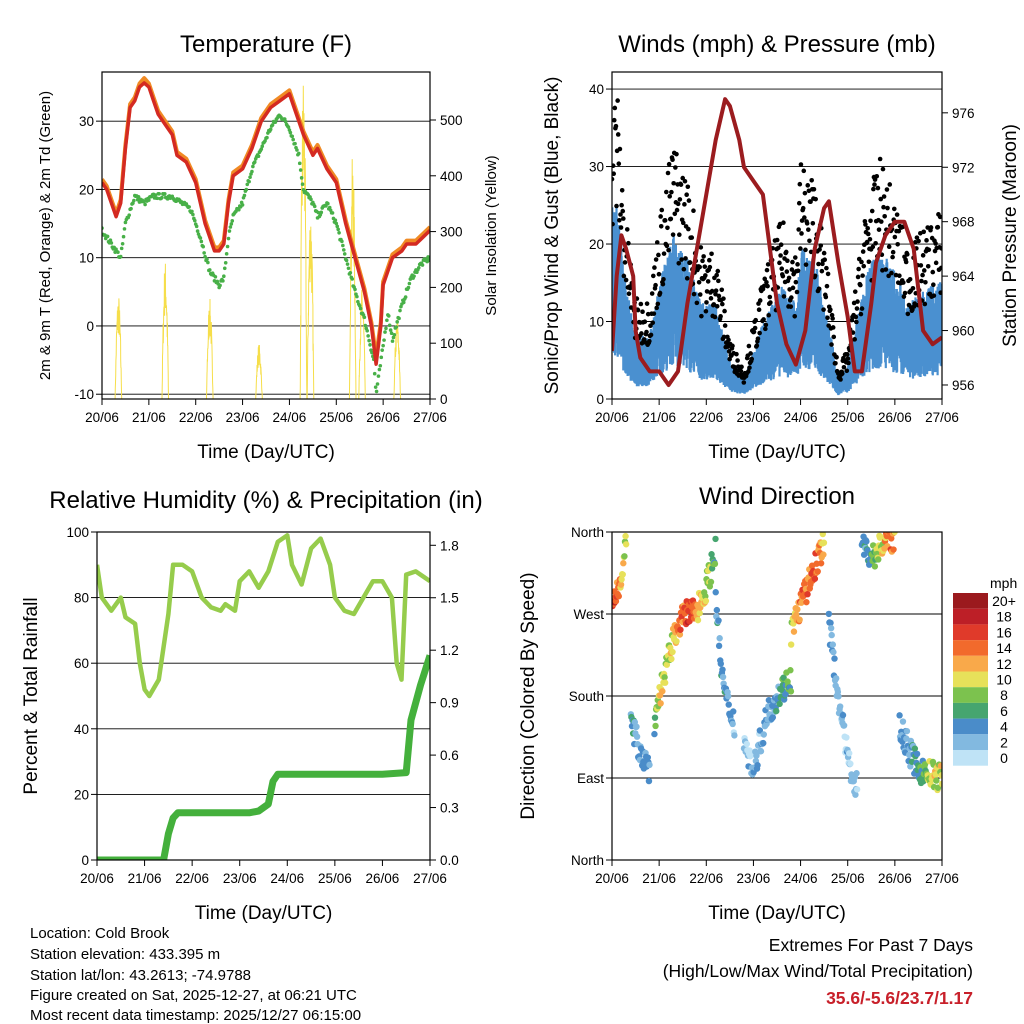 The width and height of the screenshot is (1024, 1024). What do you see at coordinates (777, 913) in the screenshot?
I see `x-axis-label: Time (Day/UTC)` at bounding box center [777, 913].